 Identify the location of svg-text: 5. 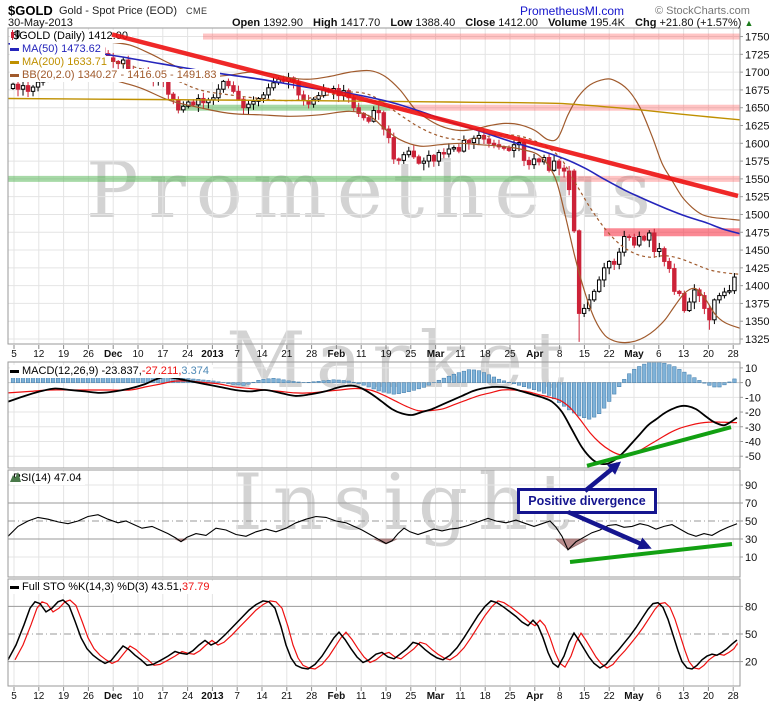
(14, 354).